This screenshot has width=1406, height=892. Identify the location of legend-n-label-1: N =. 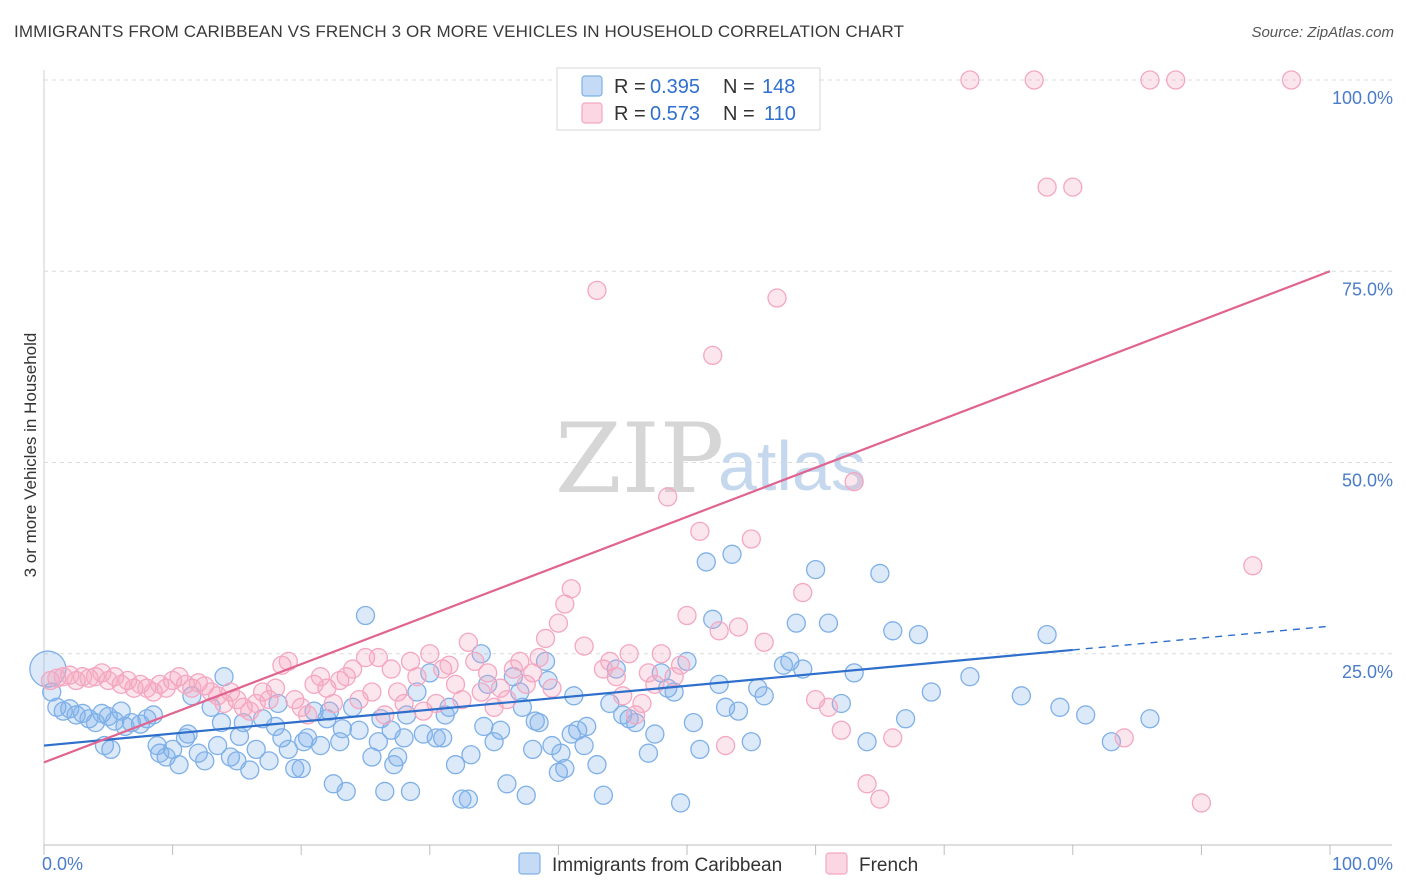
(739, 87).